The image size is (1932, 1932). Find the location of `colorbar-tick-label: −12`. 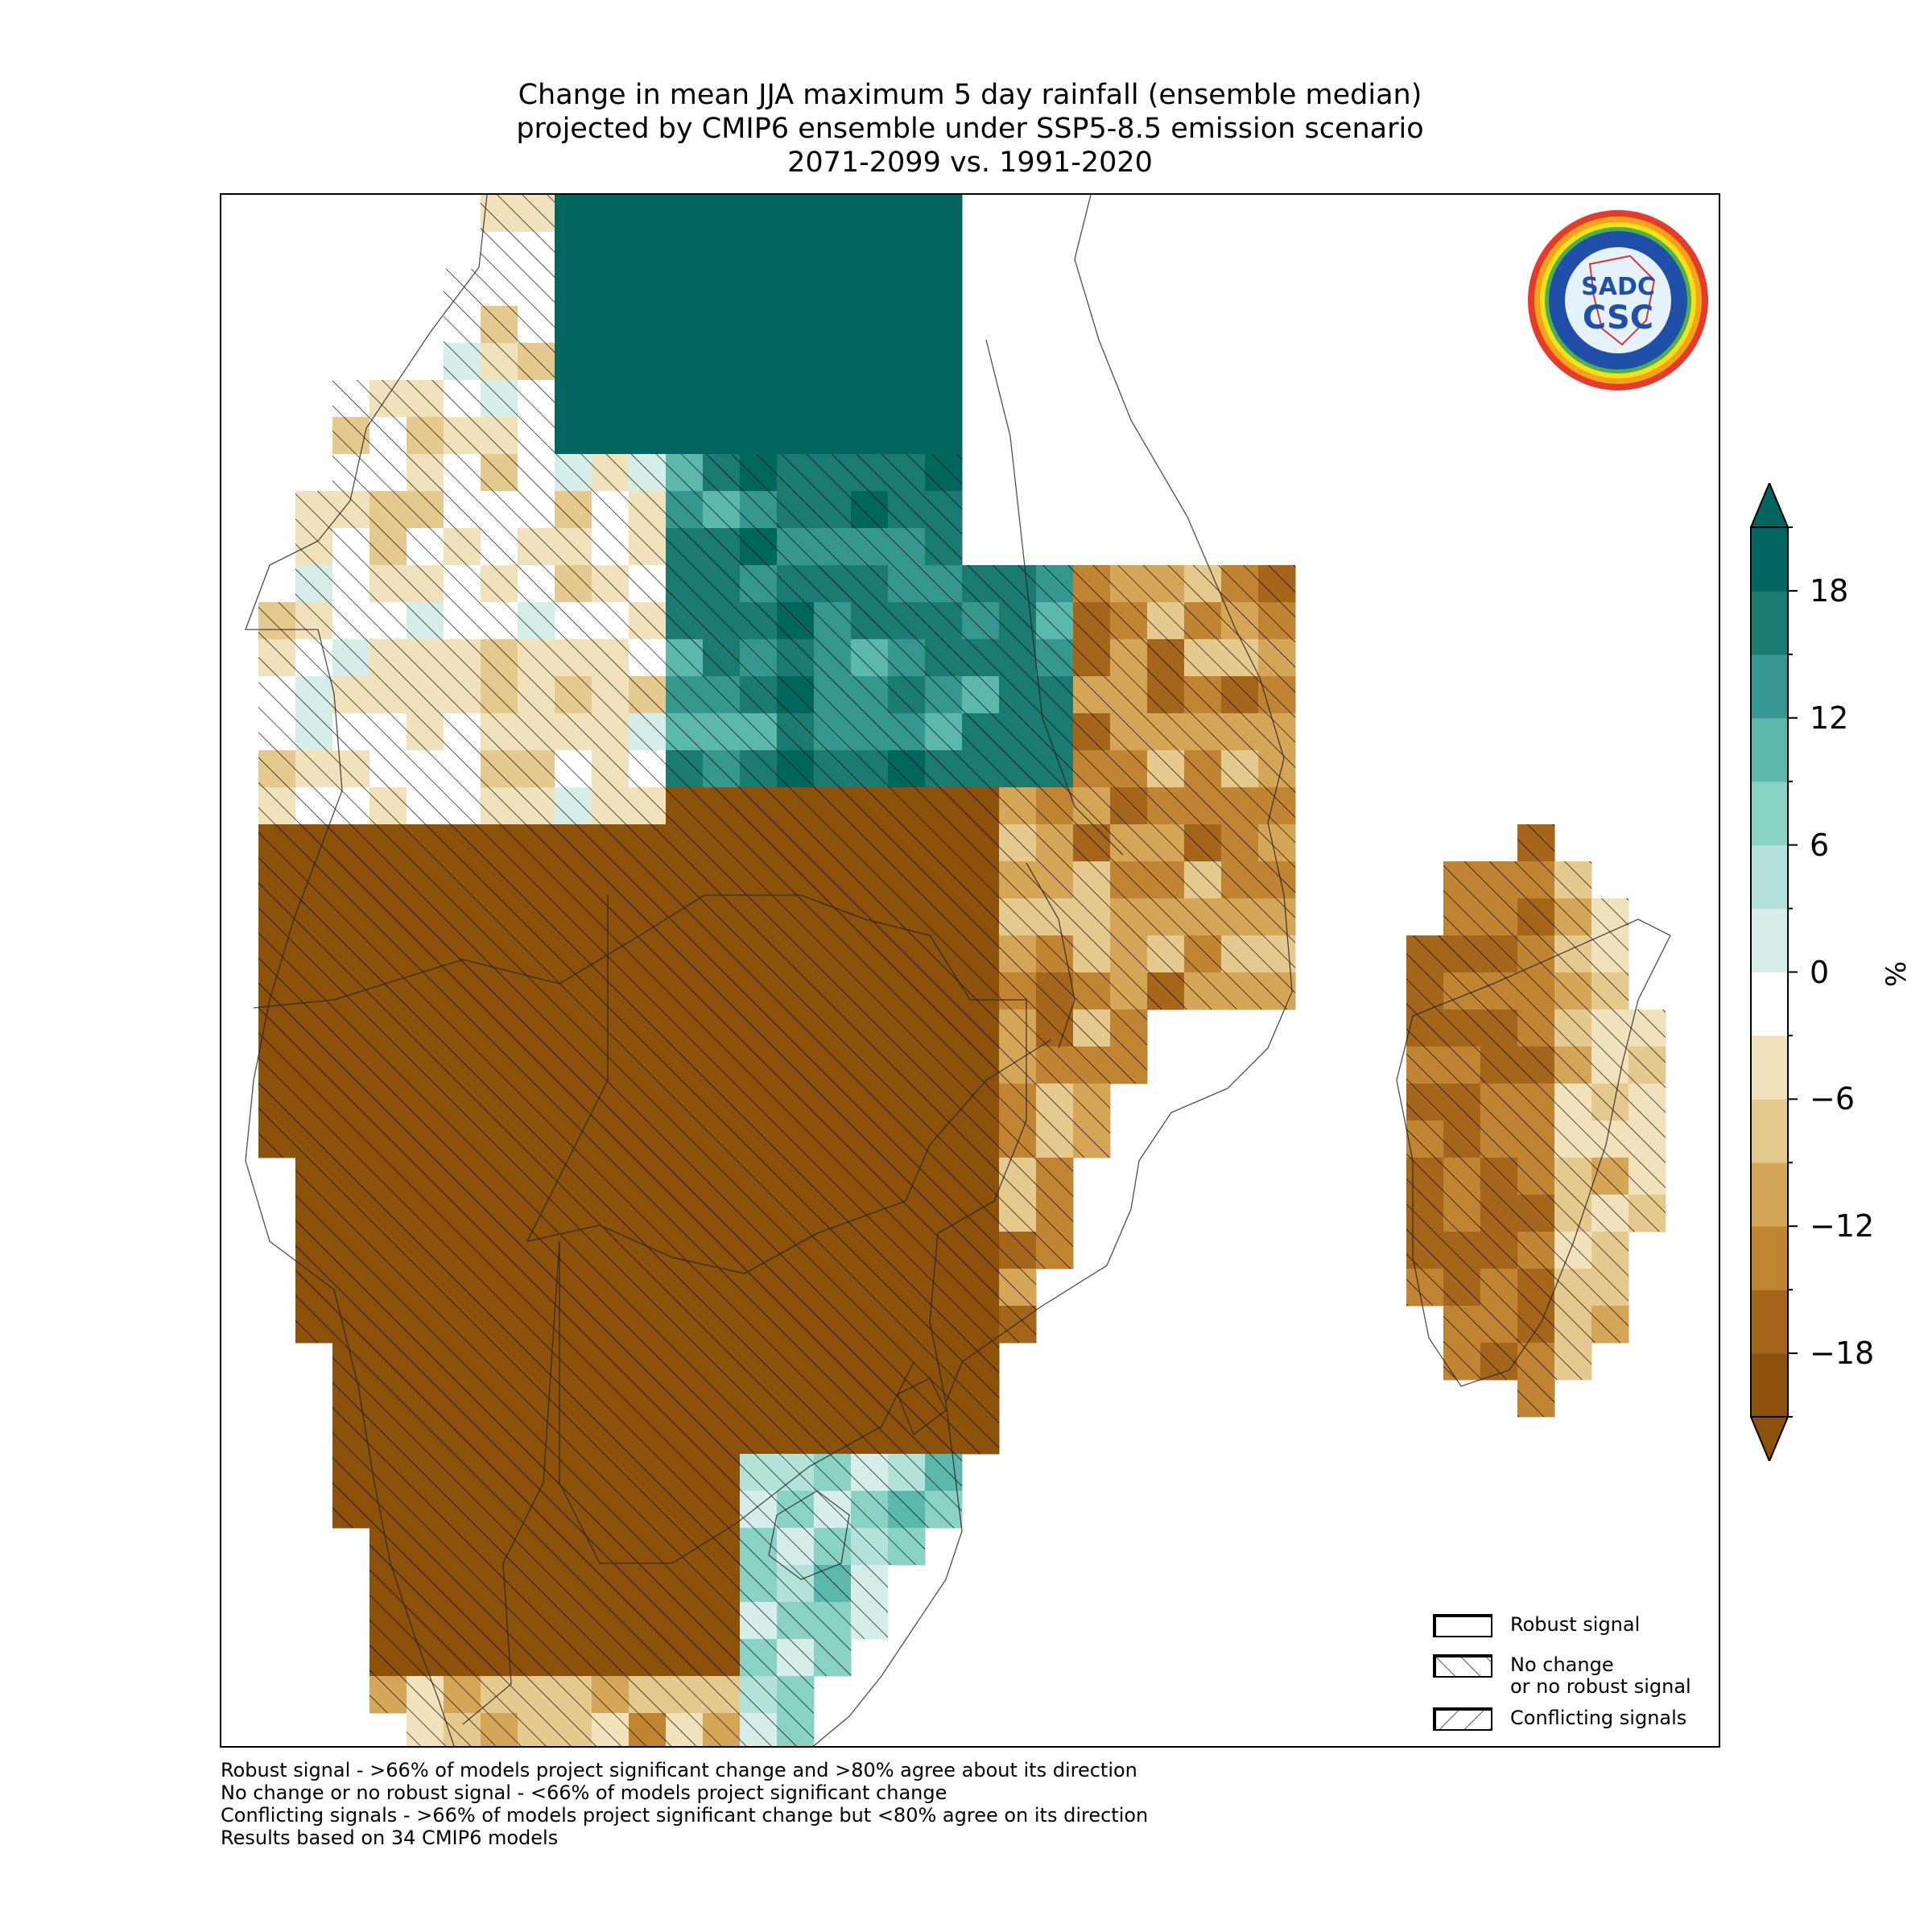

colorbar-tick-label: −12 is located at coordinates (1842, 1226).